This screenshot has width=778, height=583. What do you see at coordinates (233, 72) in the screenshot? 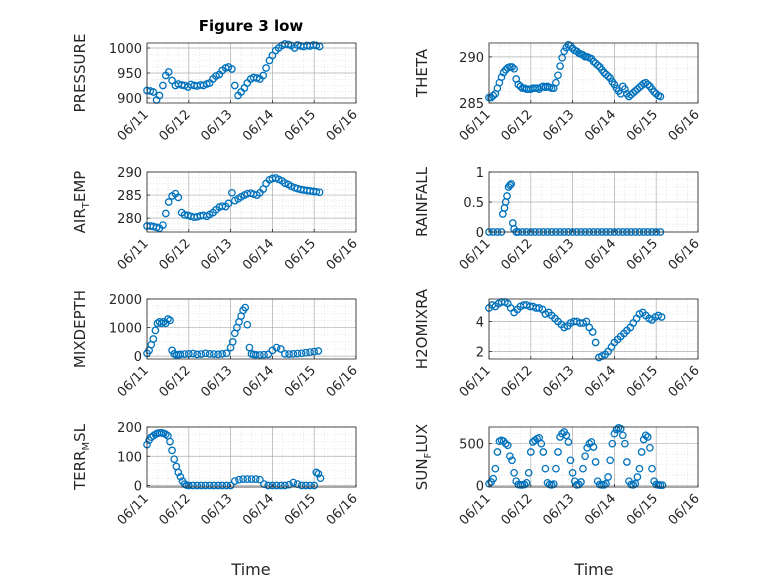
I see `data-series-pressure` at bounding box center [233, 72].